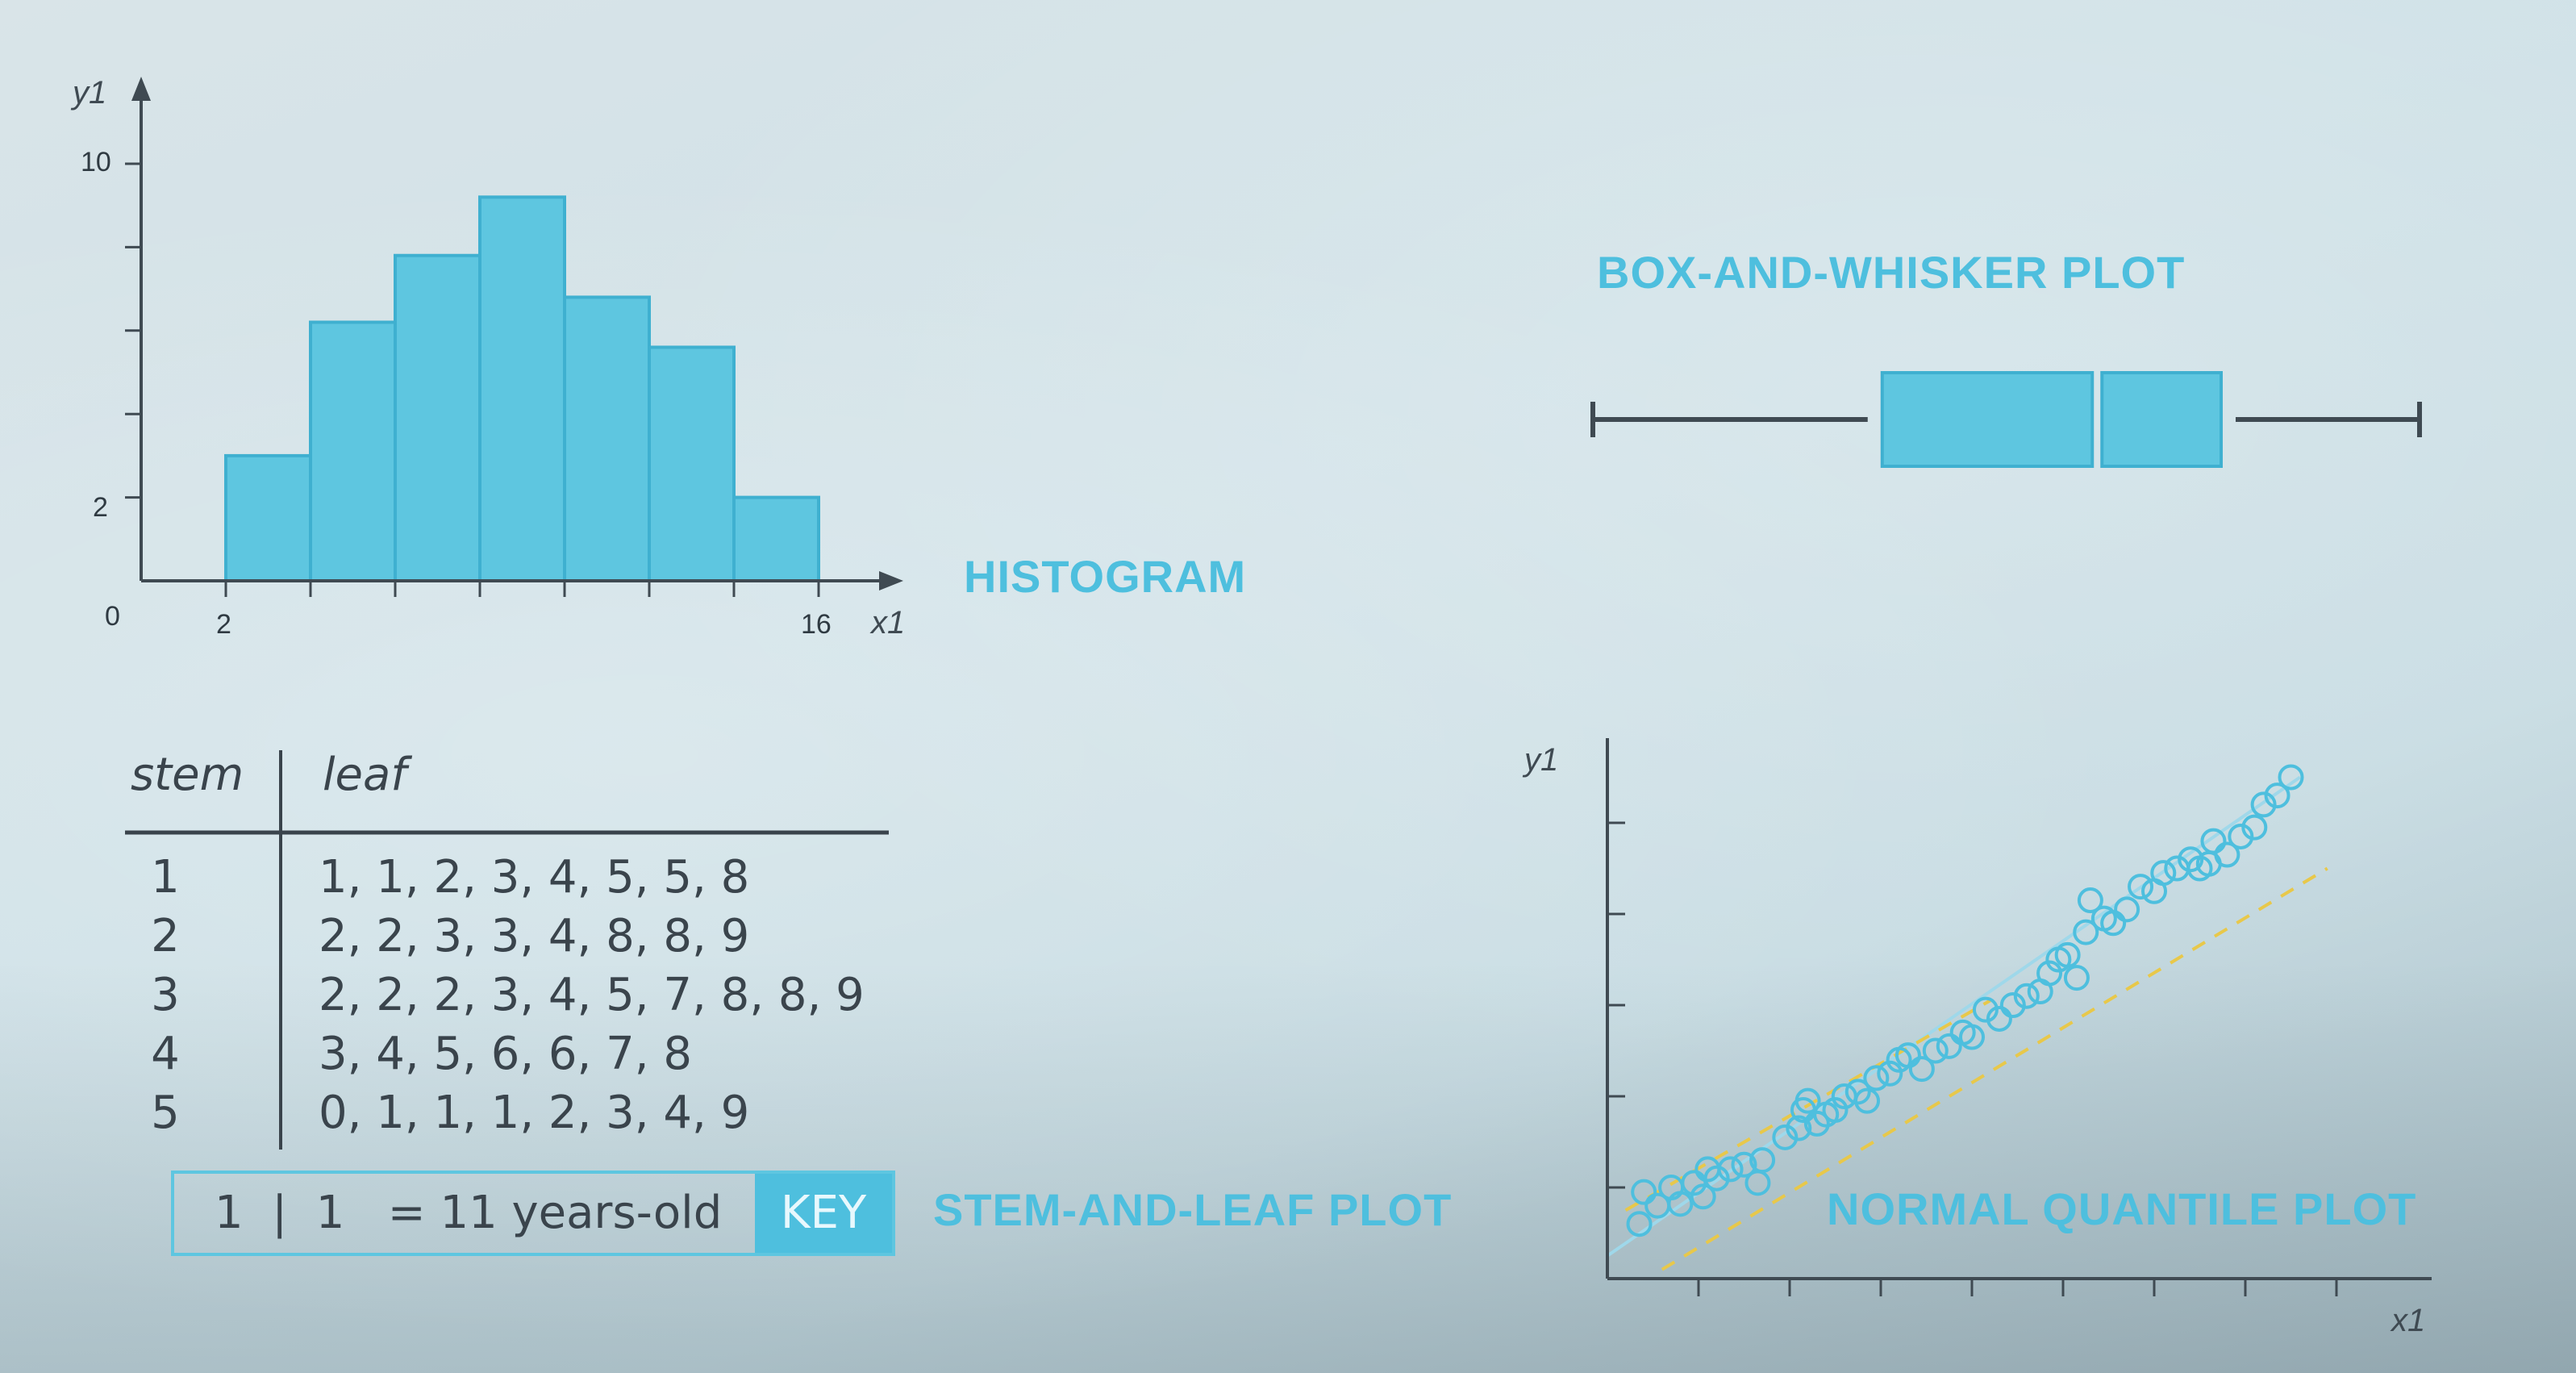  Describe the element at coordinates (1891, 272) in the screenshot. I see `box-plot-title: BOX-AND-WHISKER PLOT` at that location.